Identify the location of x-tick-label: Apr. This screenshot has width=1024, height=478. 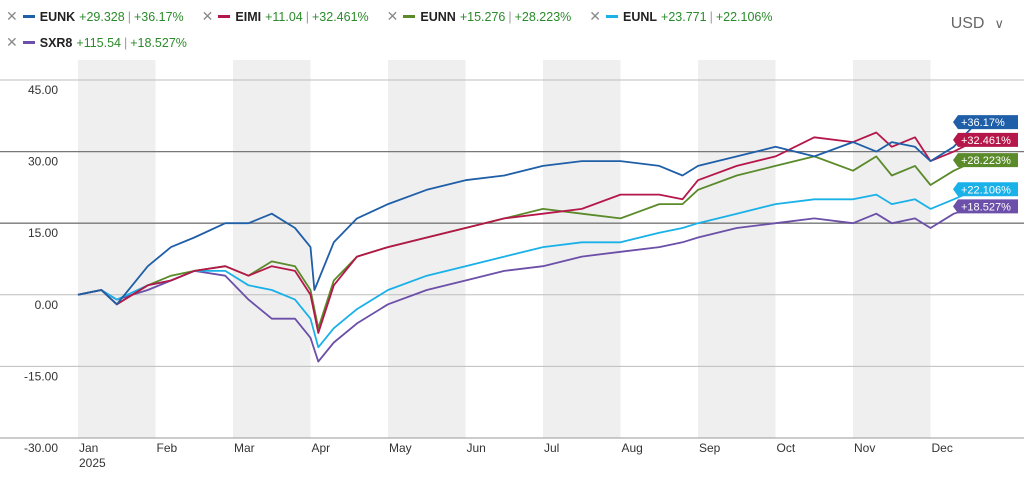
(321, 448).